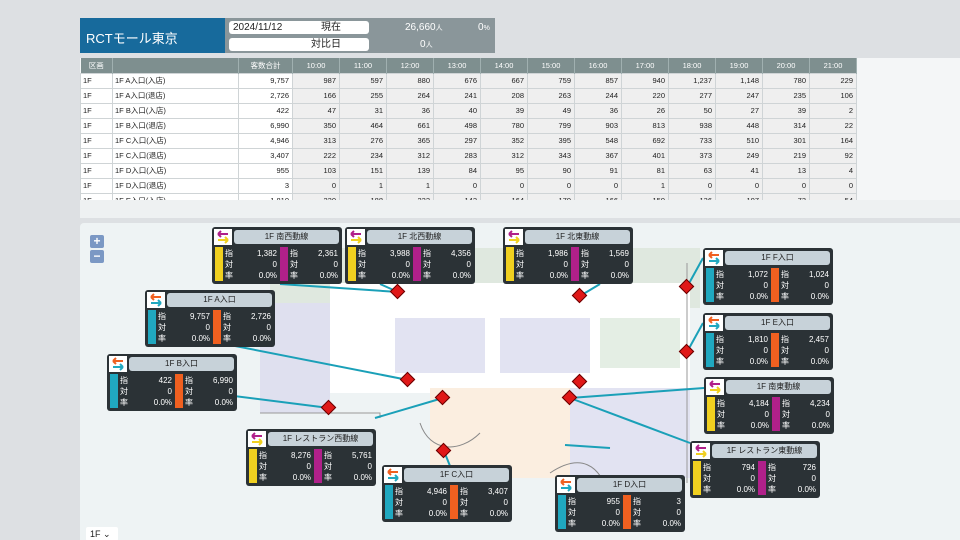  What do you see at coordinates (504, 65) in the screenshot?
I see `column-header: 14:00` at bounding box center [504, 65].